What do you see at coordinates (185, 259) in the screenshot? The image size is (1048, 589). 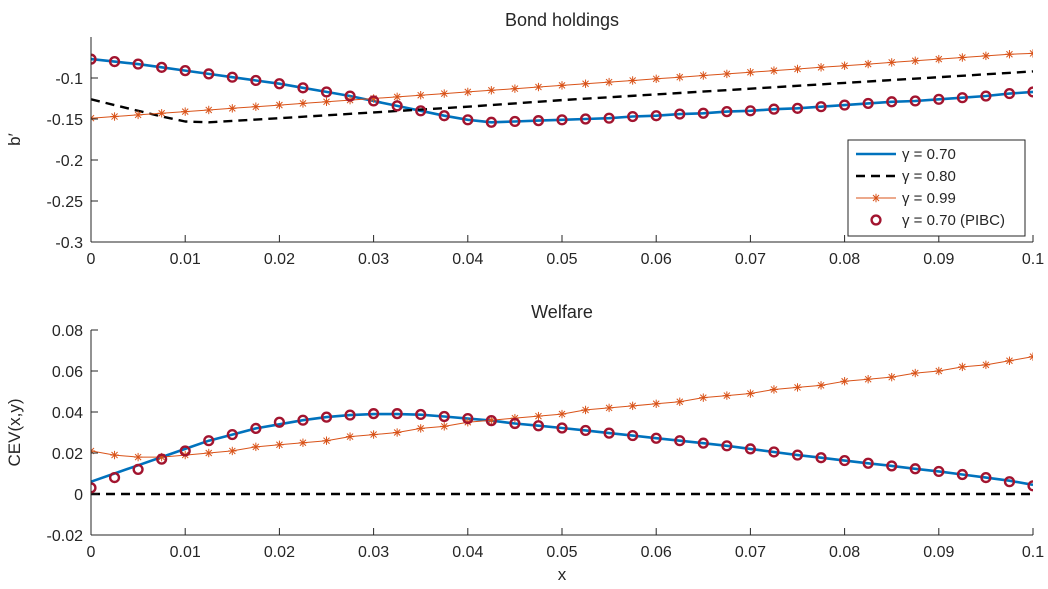 I see `x-tick-label: 0.01` at bounding box center [185, 259].